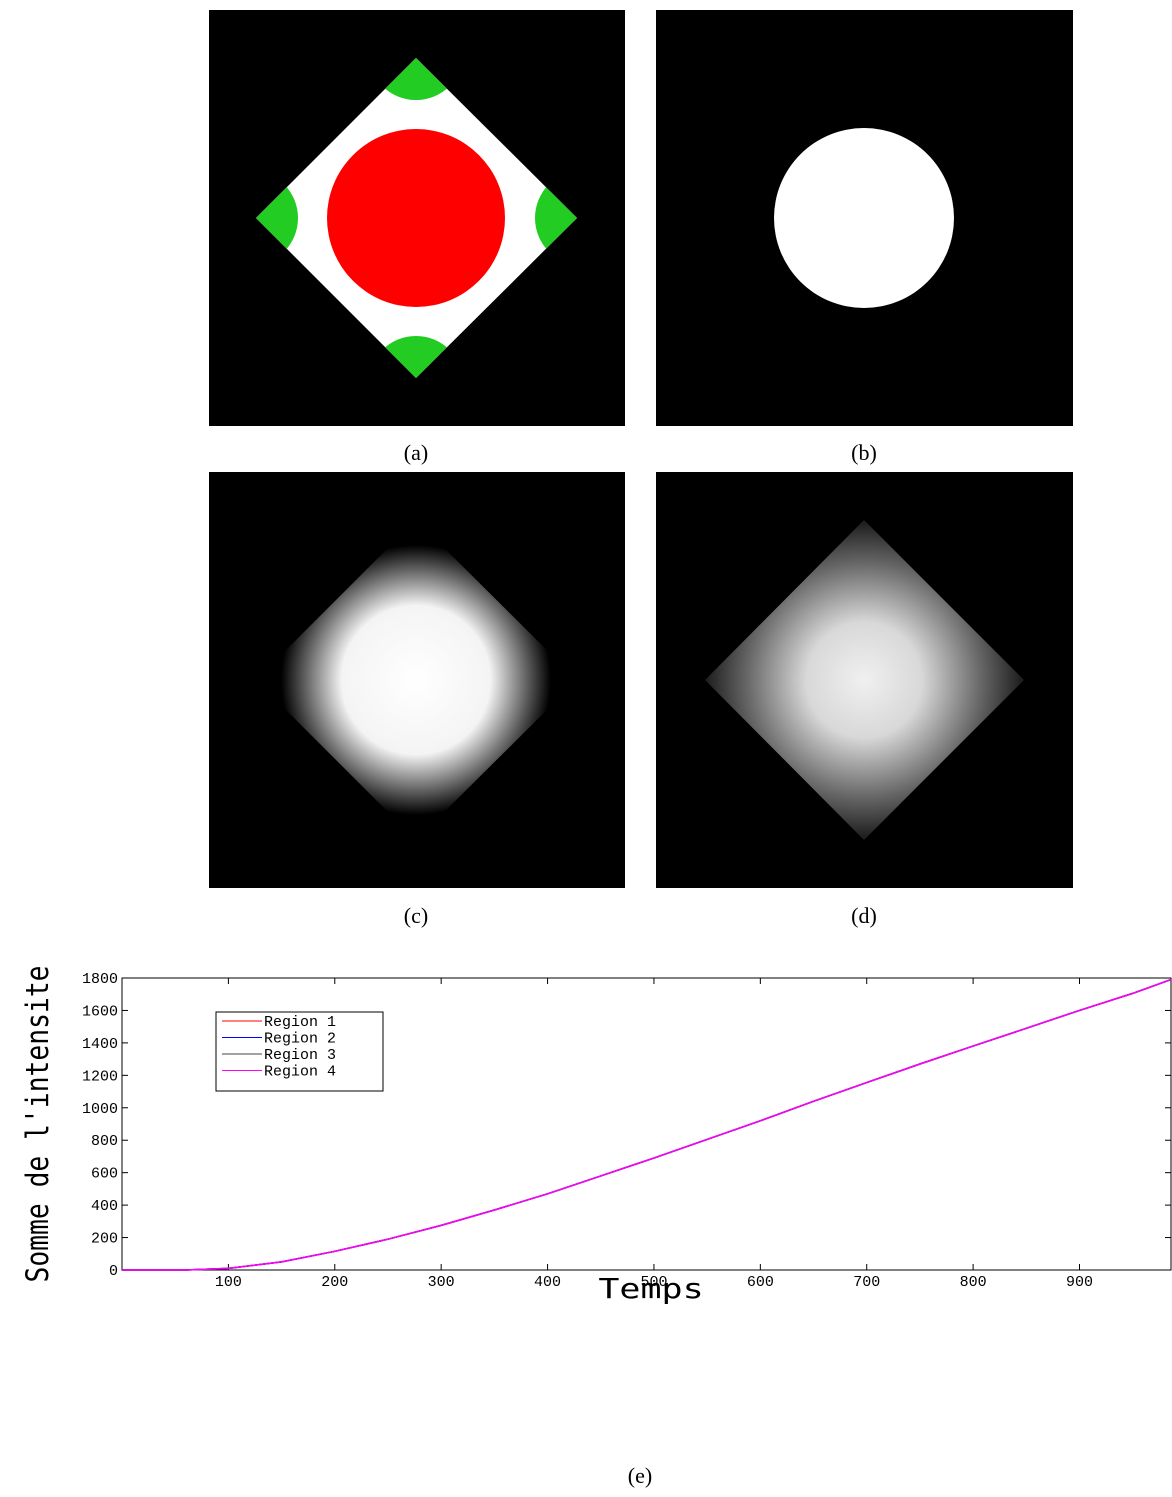  What do you see at coordinates (760, 1282) in the screenshot?
I see `x-tick-label: 600` at bounding box center [760, 1282].